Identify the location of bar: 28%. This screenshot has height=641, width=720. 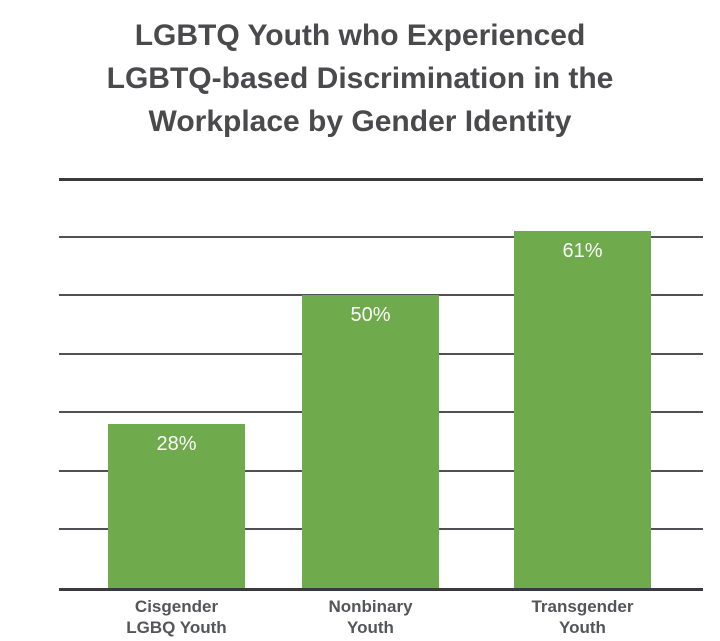
(176, 506).